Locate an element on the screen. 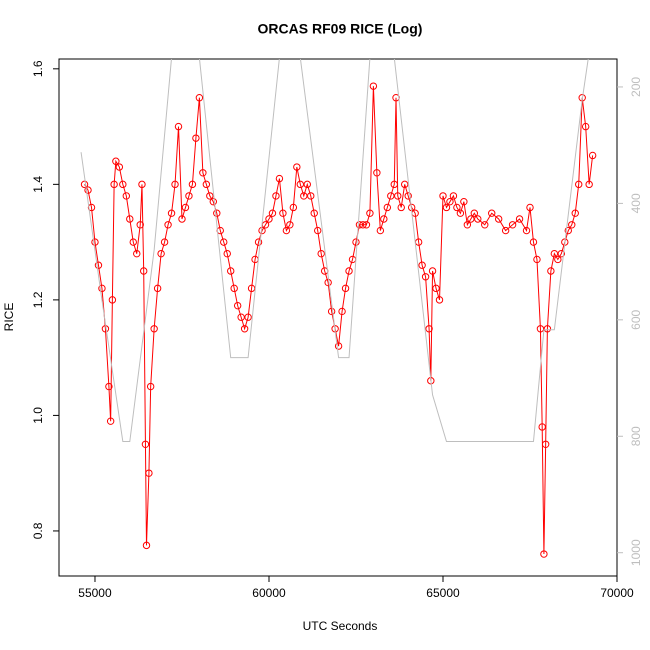 The height and width of the screenshot is (650, 650). y-tick-label: 1.2 is located at coordinates (38, 299).